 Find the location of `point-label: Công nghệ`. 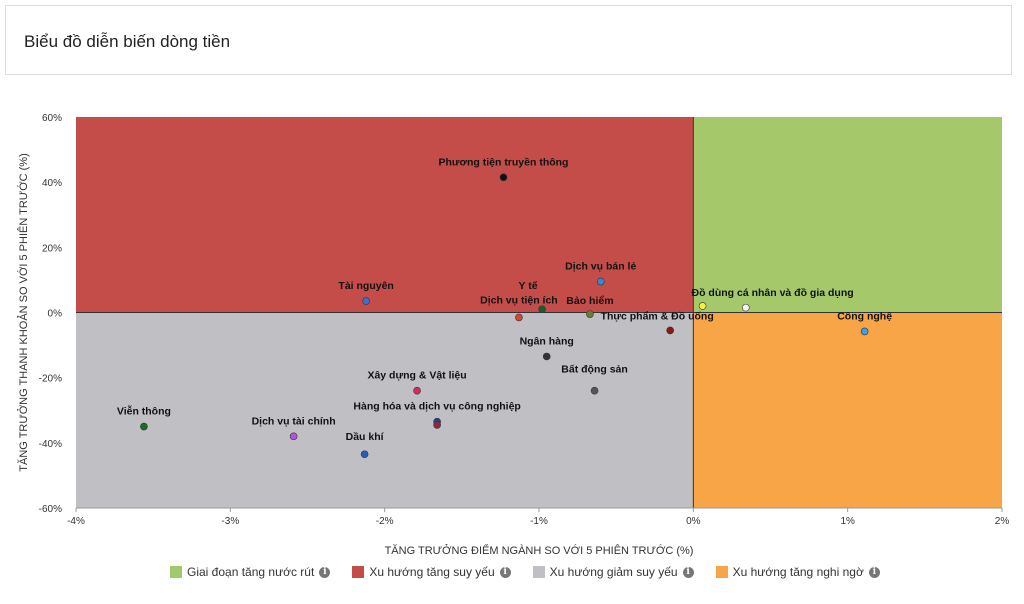

point-label: Công nghệ is located at coordinates (864, 316).